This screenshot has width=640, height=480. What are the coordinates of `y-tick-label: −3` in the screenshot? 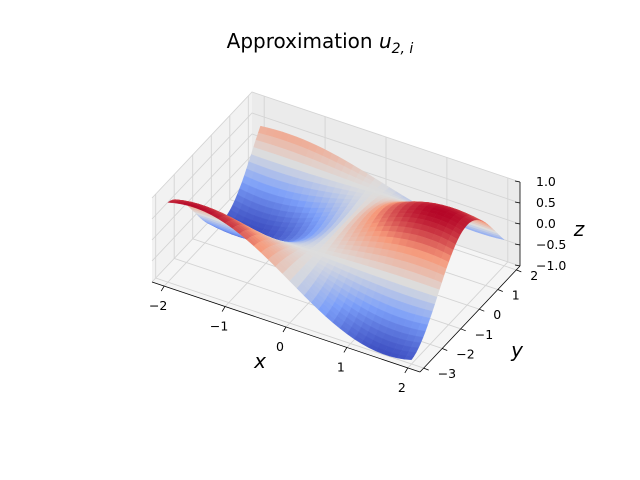 It's located at (447, 373).